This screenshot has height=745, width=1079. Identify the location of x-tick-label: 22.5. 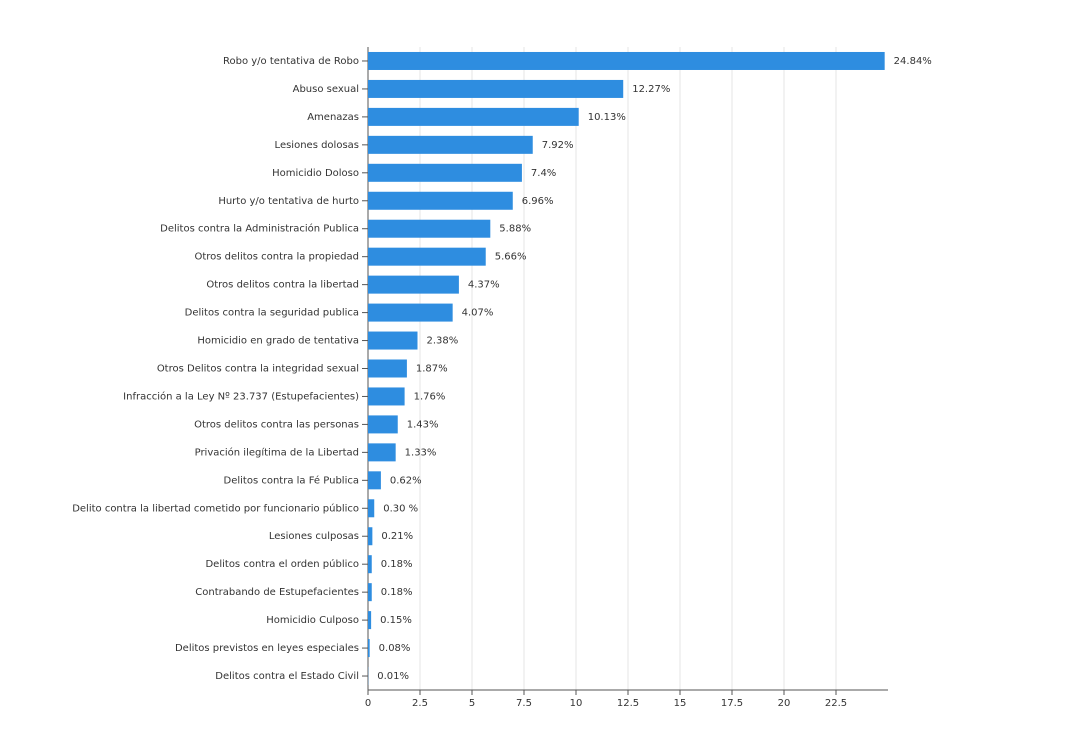
(836, 703).